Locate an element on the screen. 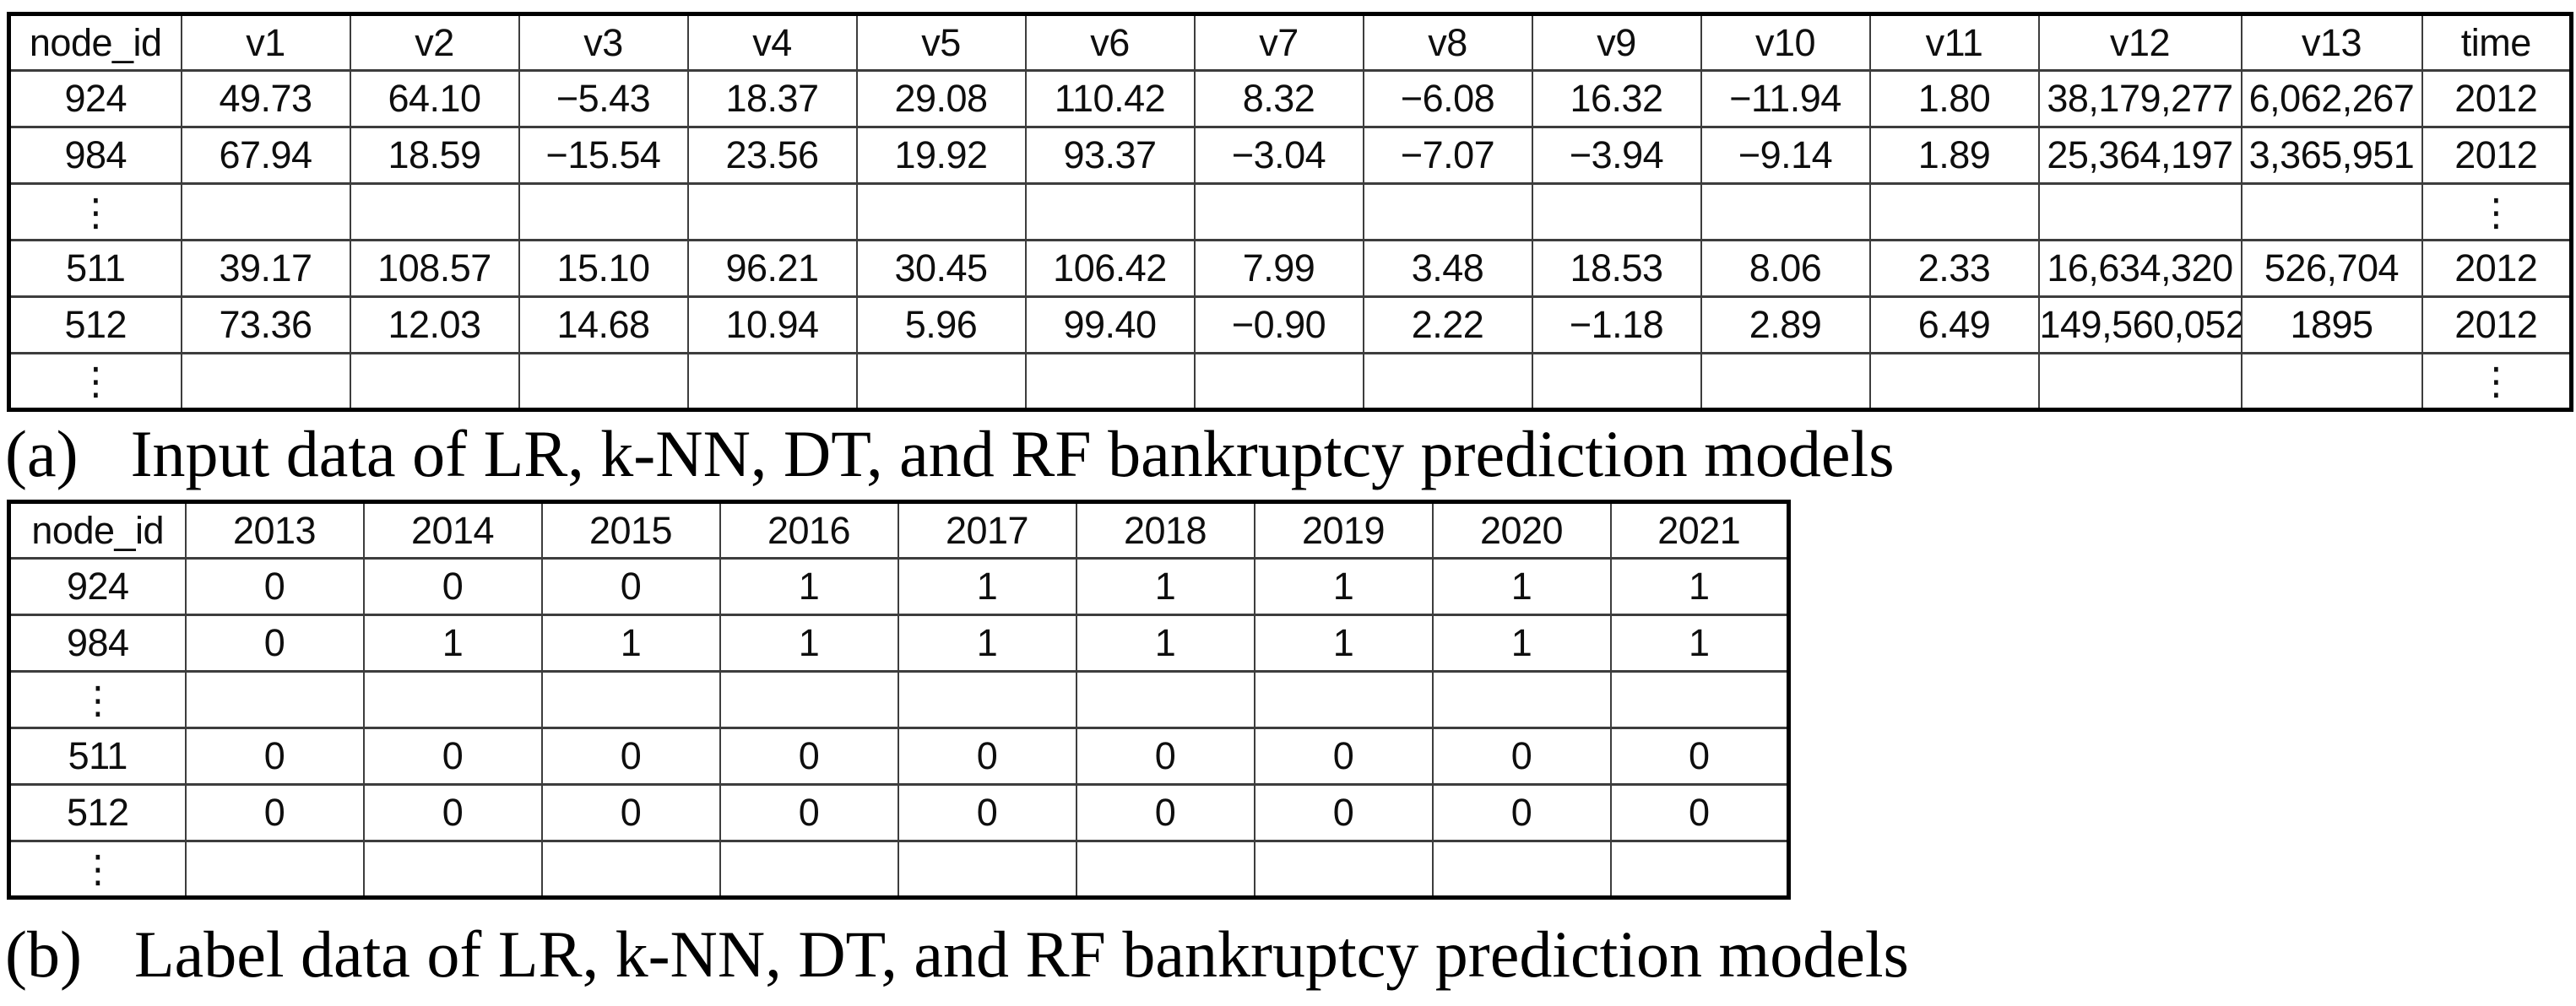 This screenshot has height=1006, width=2576. table-cell: 29.08 is located at coordinates (941, 98).